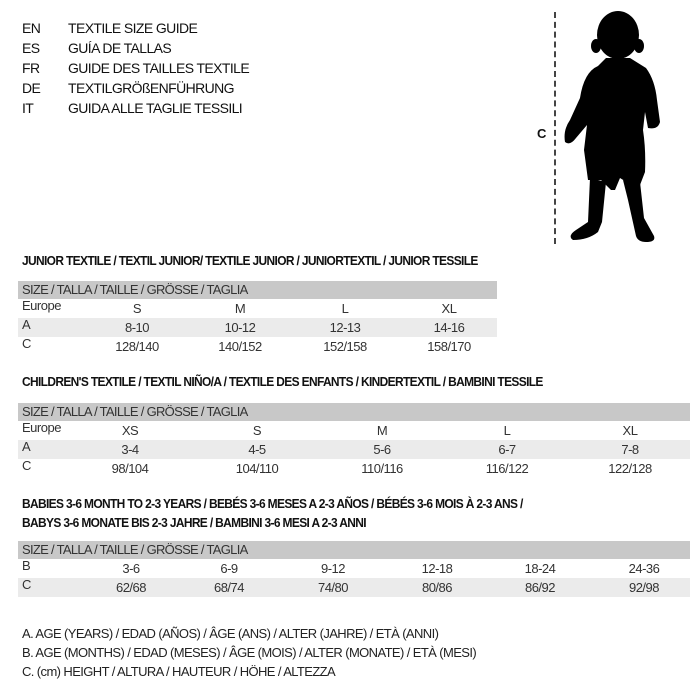  Describe the element at coordinates (229, 568) in the screenshot. I see `cell: 6-9` at that location.